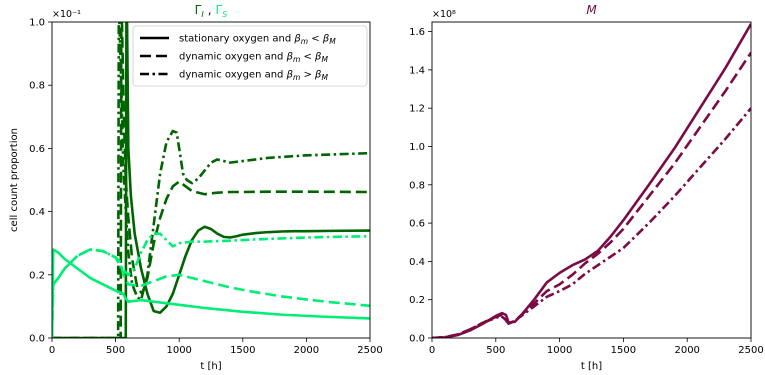 This screenshot has height=375, width=765. I want to click on y-offset-label: ×10⁸, so click(444, 14).